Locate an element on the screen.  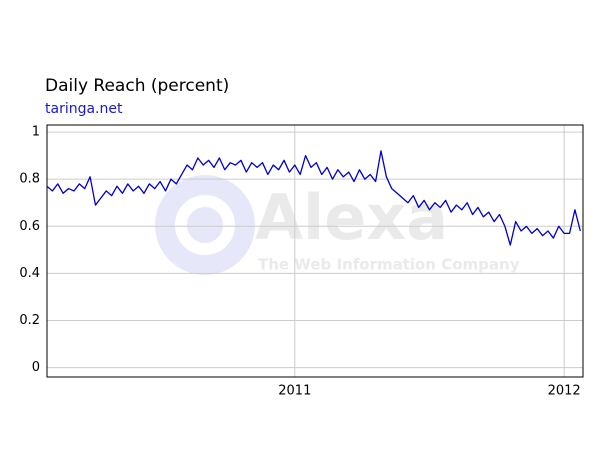
x-tick-label: 2011 is located at coordinates (294, 391).